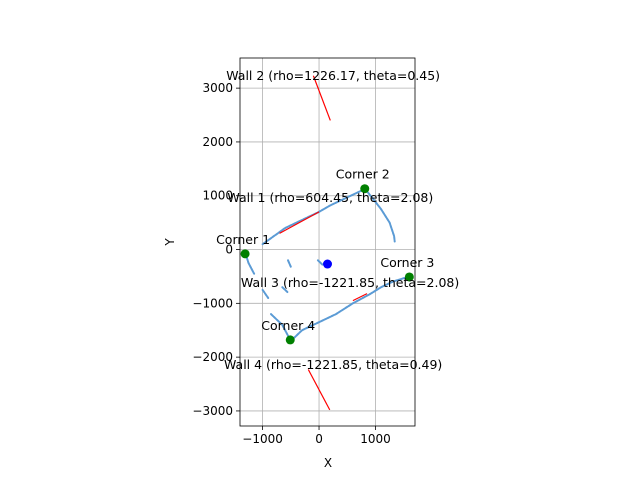  What do you see at coordinates (333, 364) in the screenshot?
I see `wall-label: Wall 4 (rho=-1221.85, theta=0.49)` at bounding box center [333, 364].